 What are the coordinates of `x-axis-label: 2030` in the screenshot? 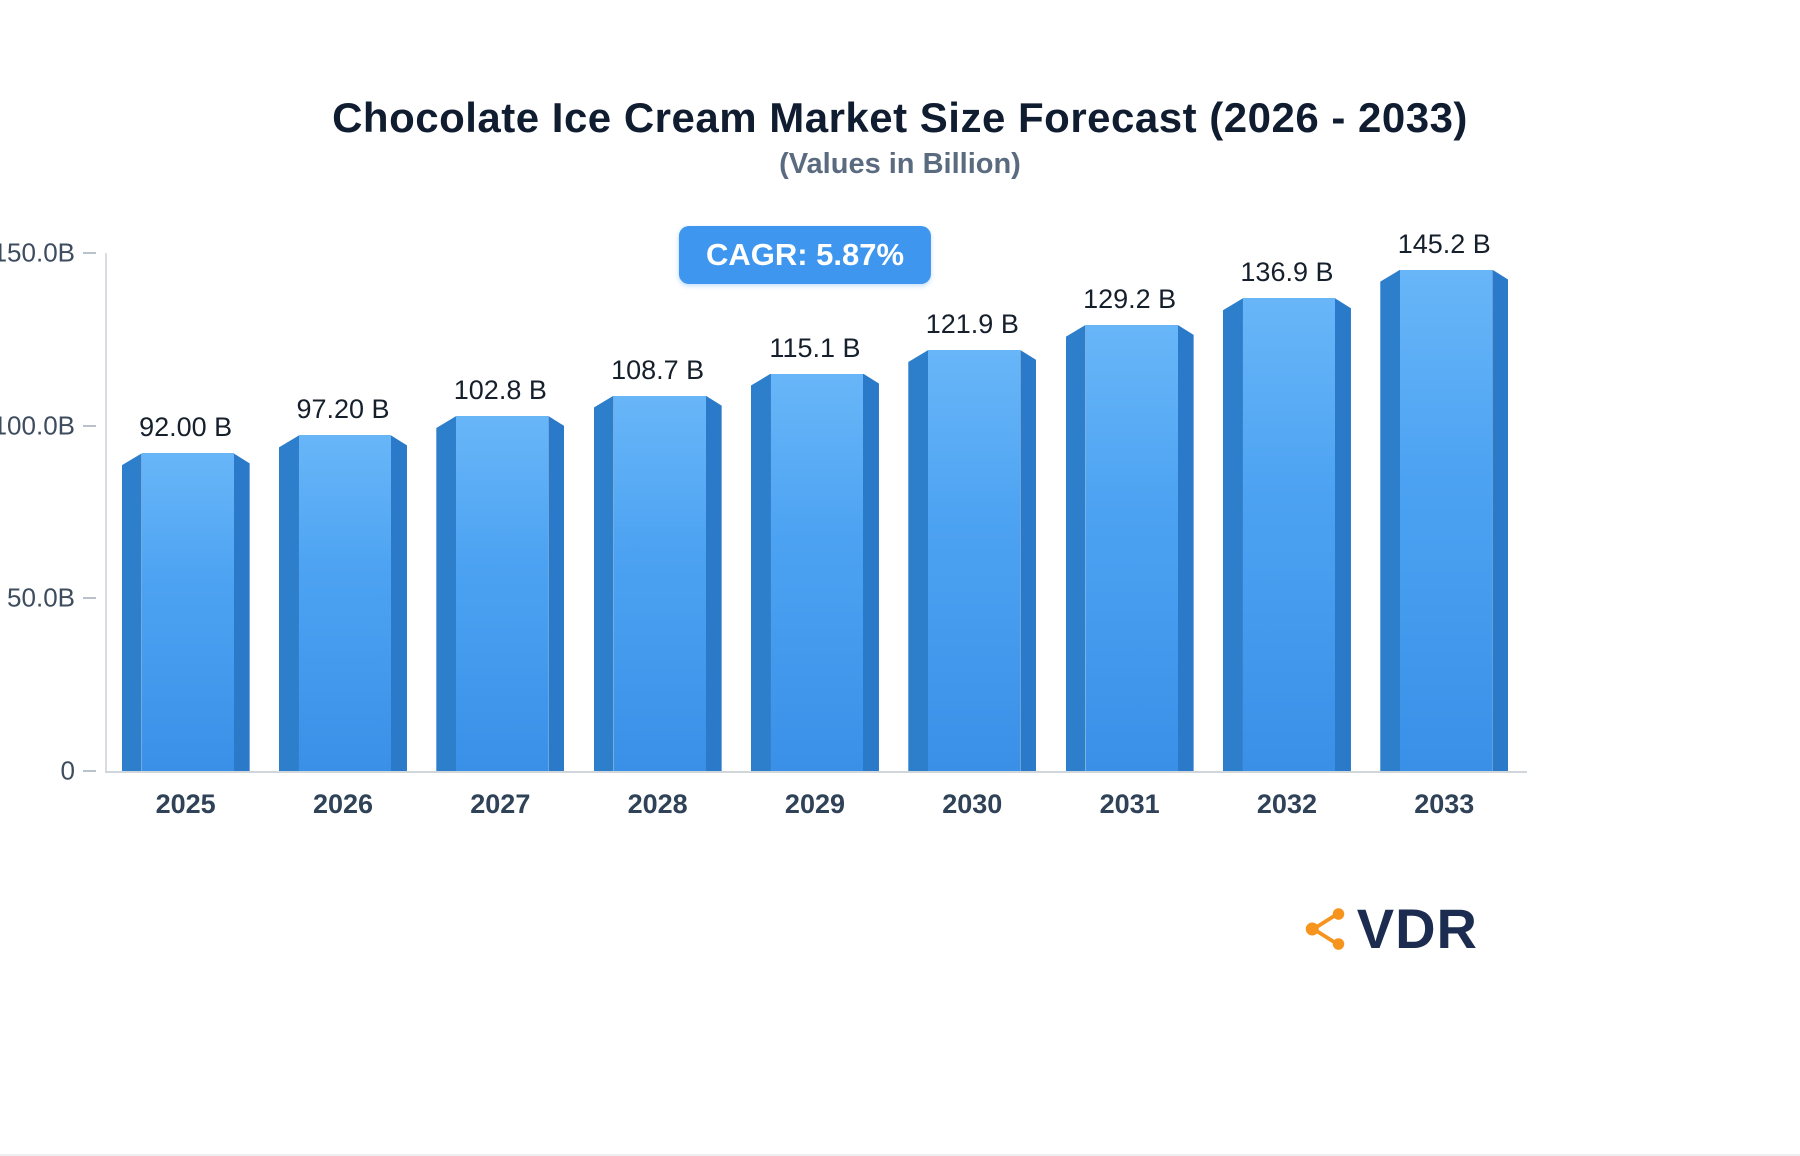 It's located at (972, 804).